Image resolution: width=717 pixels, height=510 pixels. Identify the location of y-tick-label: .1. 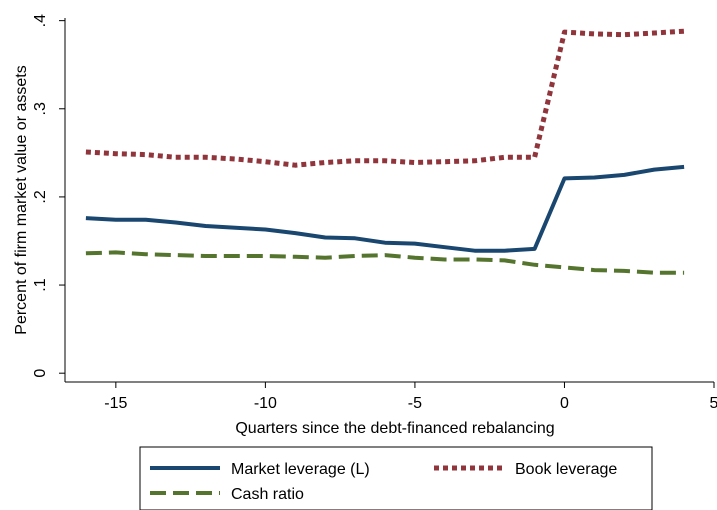
(40, 284).